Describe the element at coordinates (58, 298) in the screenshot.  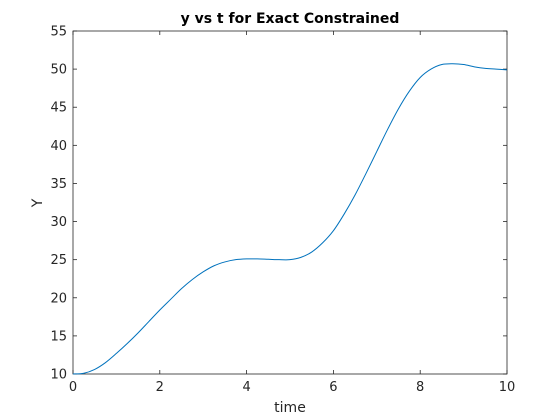
I see `y-tick-label: 20` at that location.